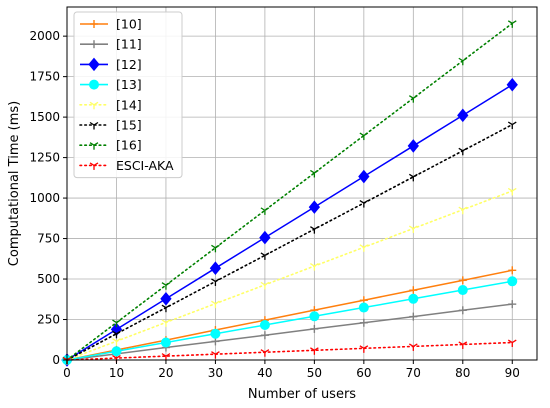 This screenshot has width=550, height=408. What do you see at coordinates (14, 183) in the screenshot?
I see `y-axis-title: Computational Time (ms)` at bounding box center [14, 183].